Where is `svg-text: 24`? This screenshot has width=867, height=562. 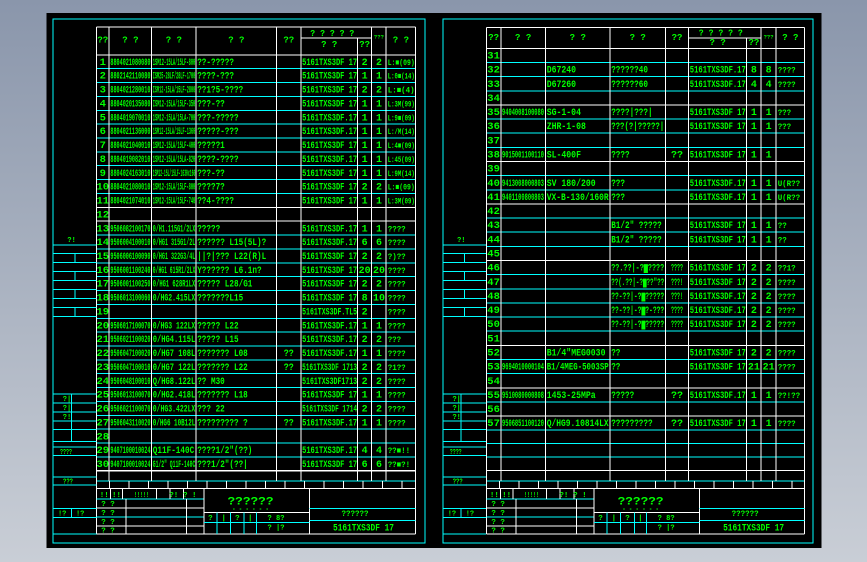 svg-text: 24 is located at coordinates (102, 382).